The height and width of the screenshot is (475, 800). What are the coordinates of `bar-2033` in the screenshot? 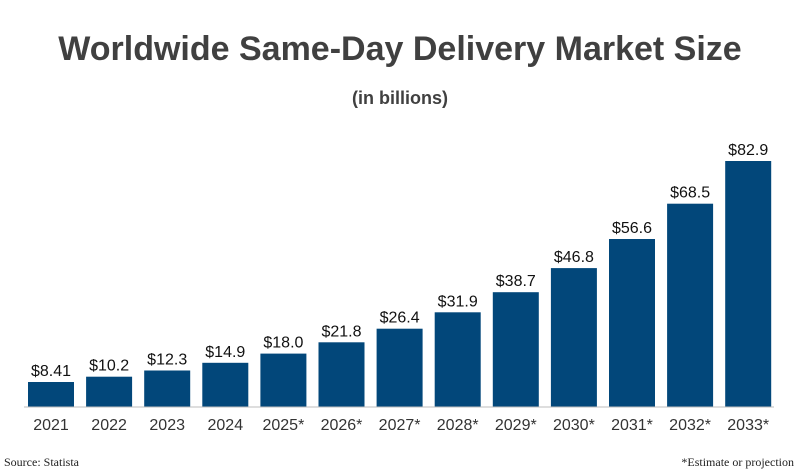 It's located at (748, 284).